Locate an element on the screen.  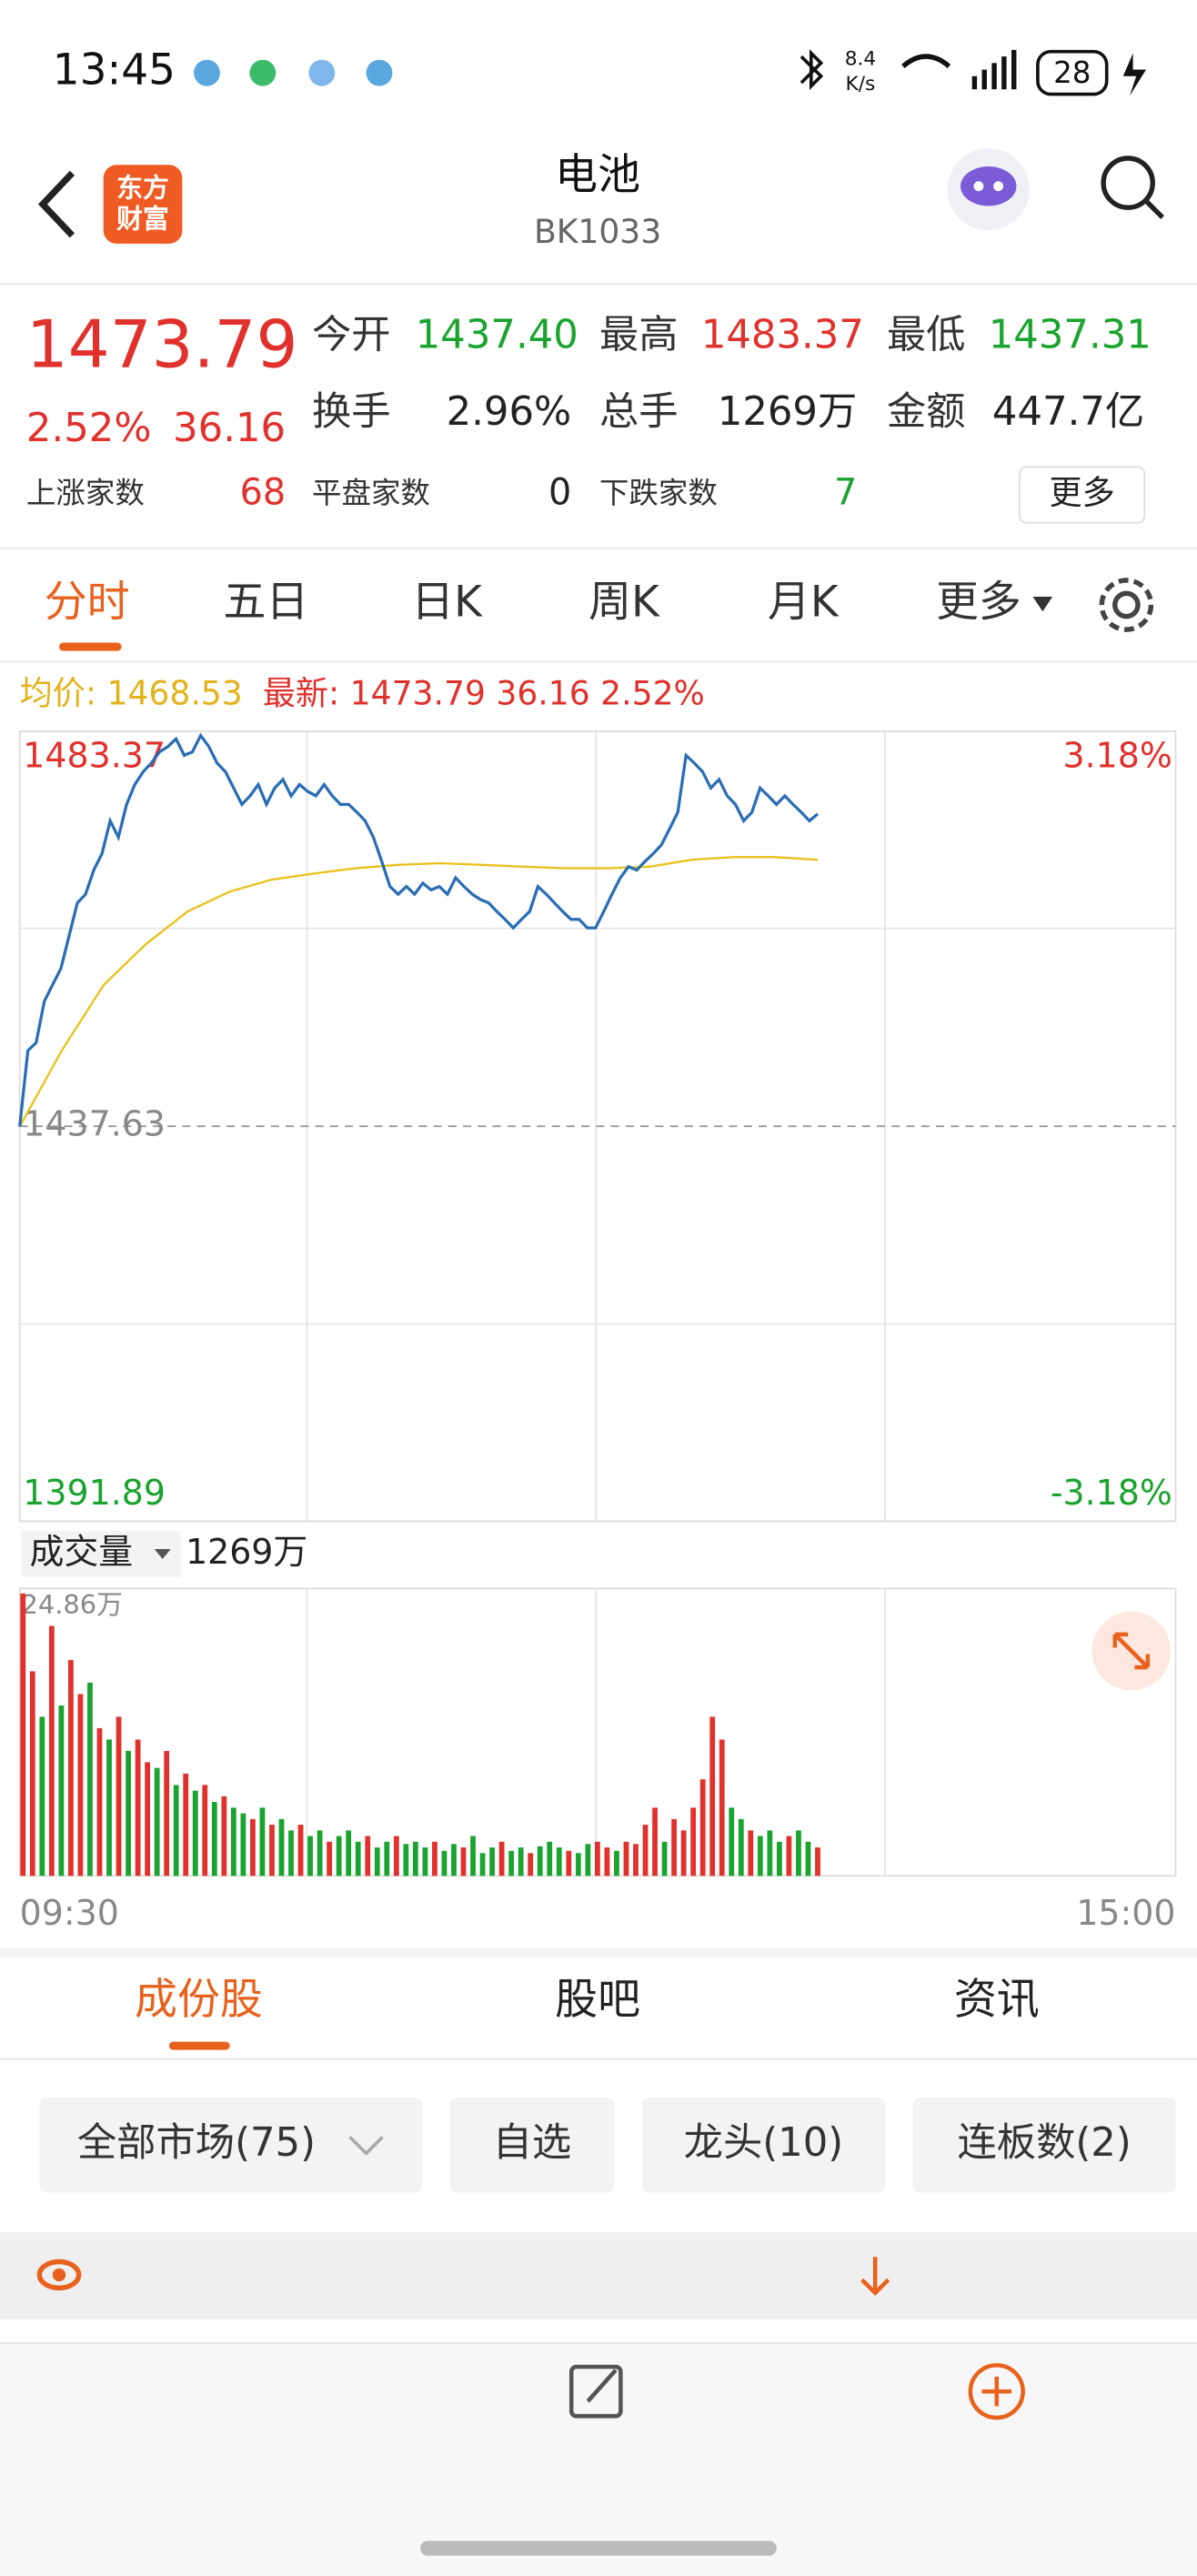
filter-label: 龙头(10) is located at coordinates (764, 2143).